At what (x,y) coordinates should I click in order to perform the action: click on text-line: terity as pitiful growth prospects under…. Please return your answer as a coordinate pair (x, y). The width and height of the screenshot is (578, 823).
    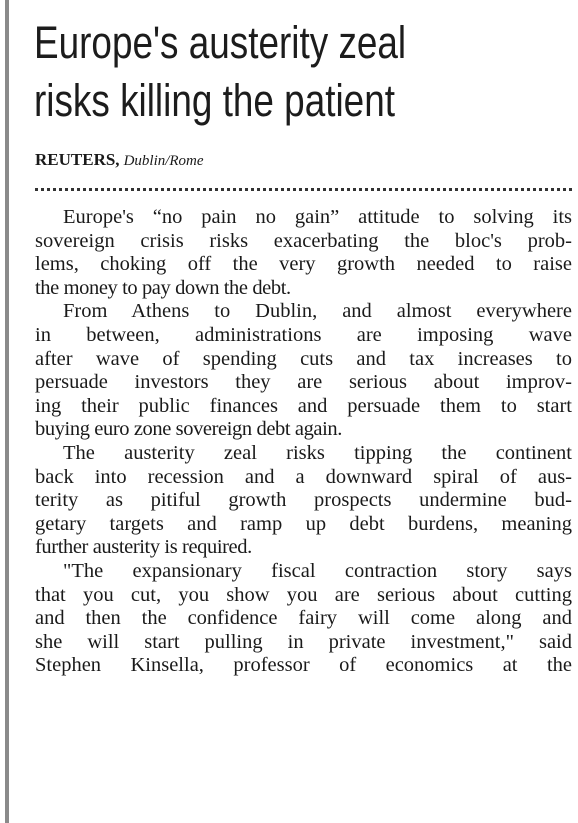
    Looking at the image, I should click on (303, 500).